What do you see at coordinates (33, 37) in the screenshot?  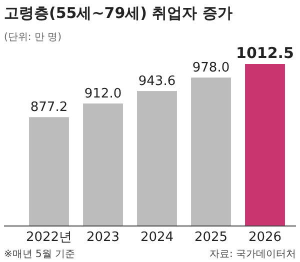 I see `chart-subtitle: (단위: 만 명)` at bounding box center [33, 37].